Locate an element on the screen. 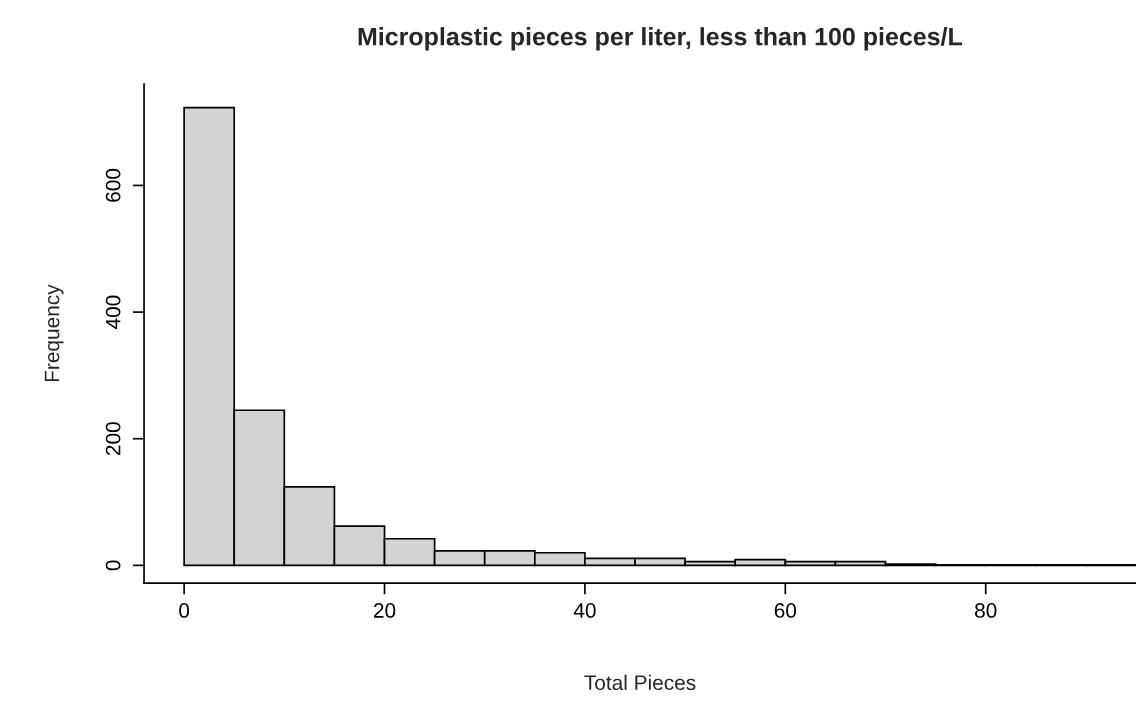  x-tick-label: 0 is located at coordinates (184, 610).